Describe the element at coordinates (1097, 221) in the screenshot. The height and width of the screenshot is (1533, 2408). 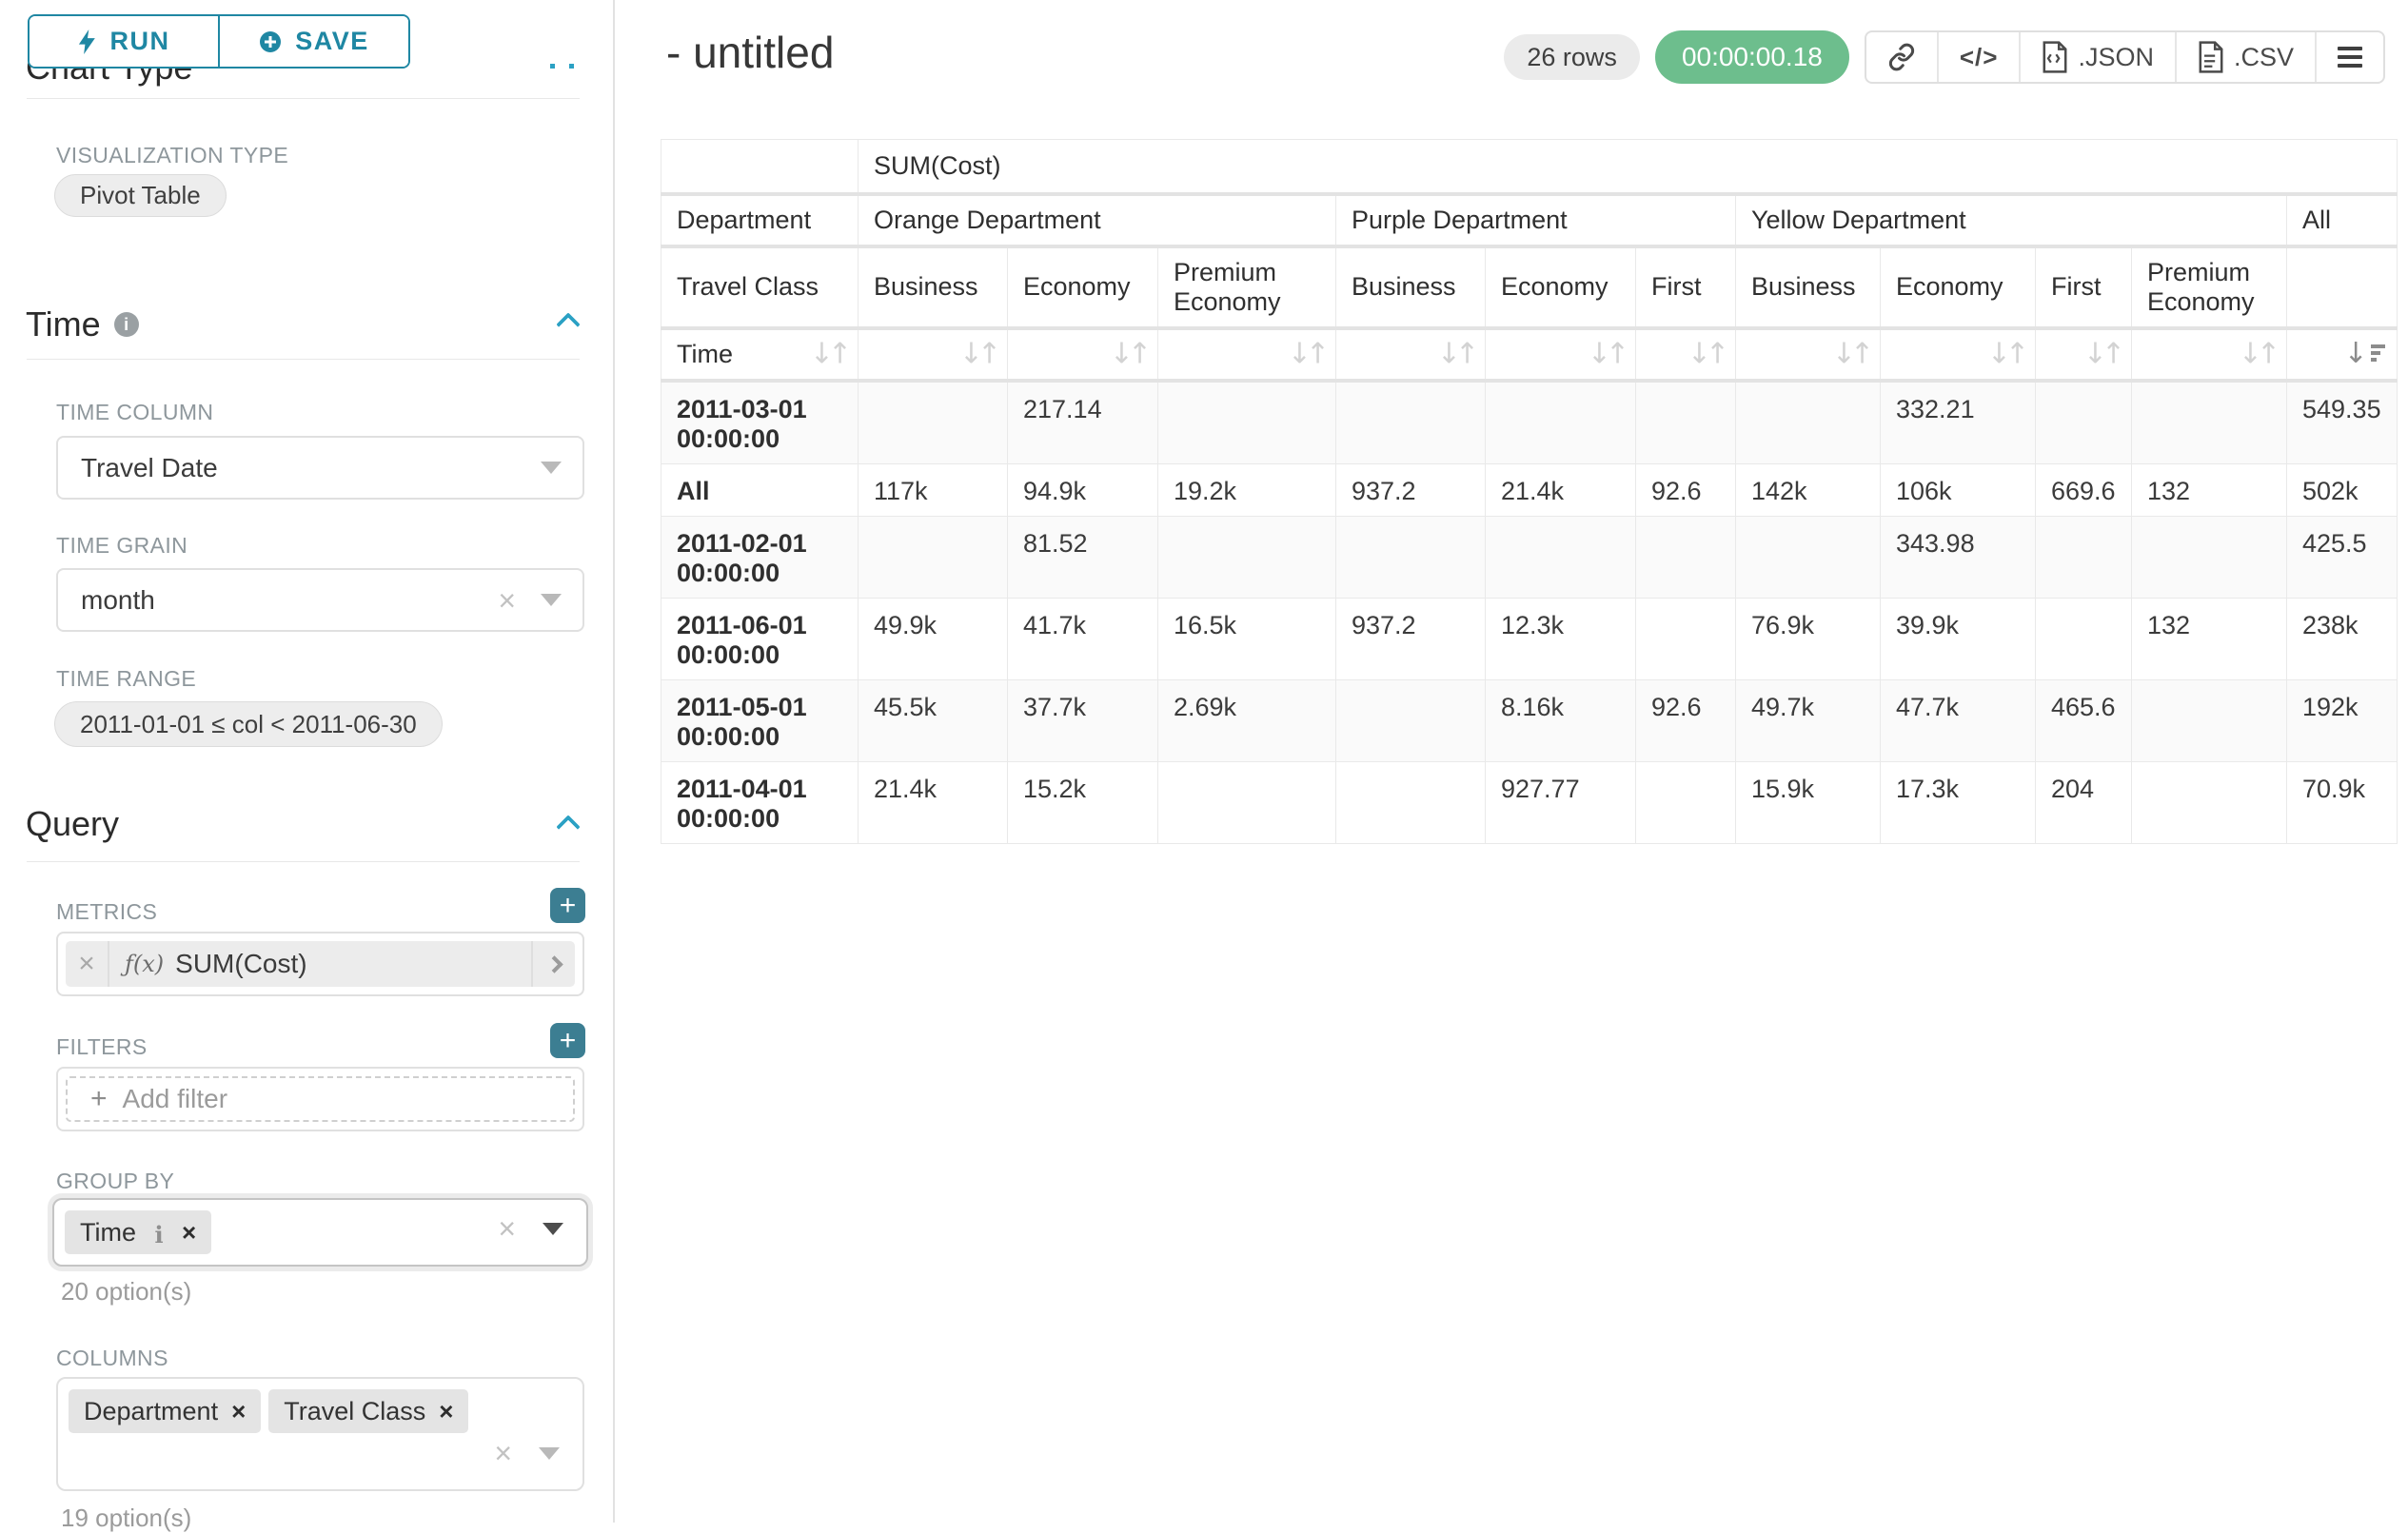
I see `dept-header-cell: Orange Department` at that location.